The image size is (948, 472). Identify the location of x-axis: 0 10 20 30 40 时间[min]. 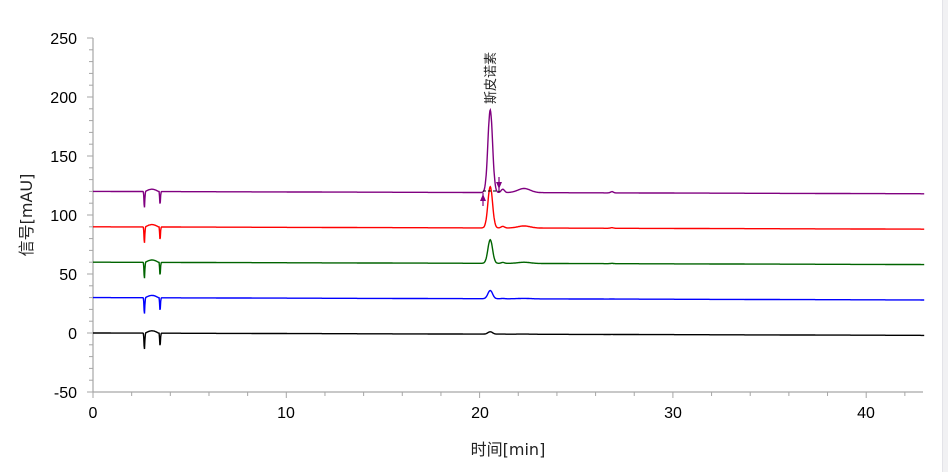
(506, 425).